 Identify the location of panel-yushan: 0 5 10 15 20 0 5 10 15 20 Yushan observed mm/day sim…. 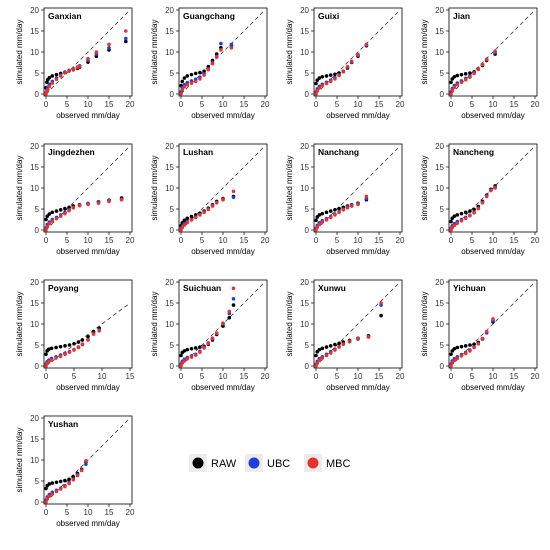
(75, 471).